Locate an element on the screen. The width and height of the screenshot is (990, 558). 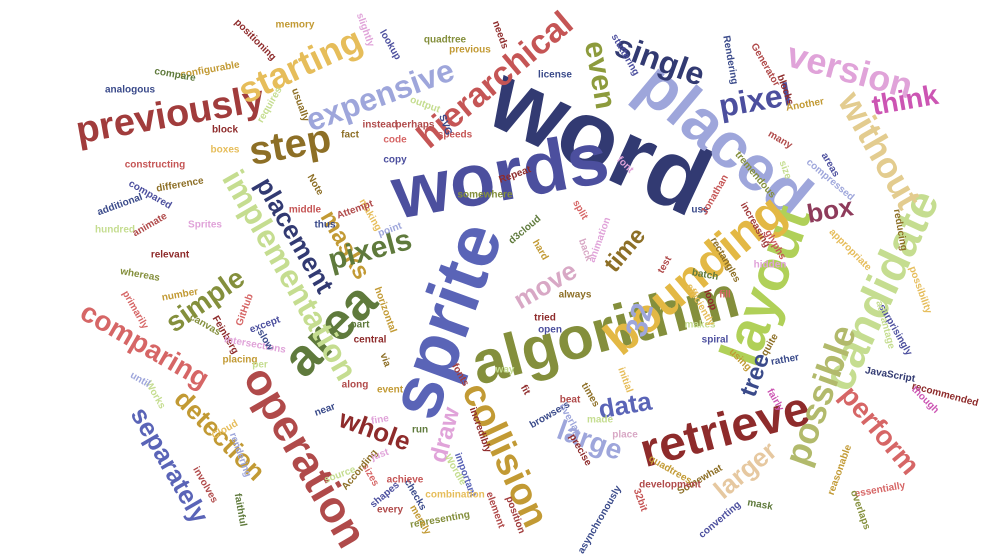
cloud-word-appropriate: appropriate is located at coordinates (850, 250).